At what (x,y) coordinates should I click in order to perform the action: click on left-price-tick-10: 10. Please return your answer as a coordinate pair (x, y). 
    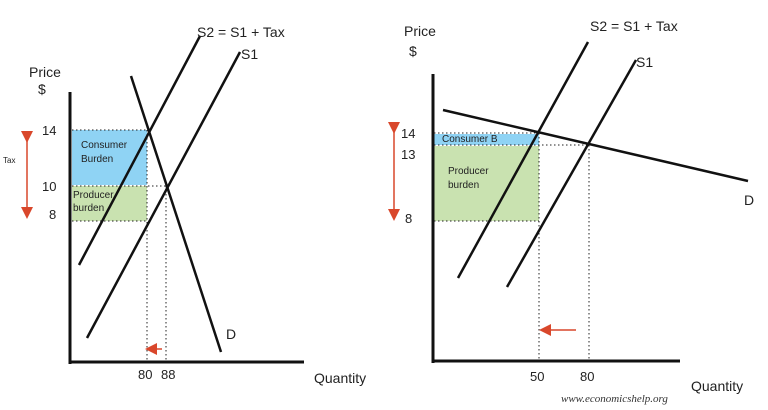
    Looking at the image, I should click on (49, 186).